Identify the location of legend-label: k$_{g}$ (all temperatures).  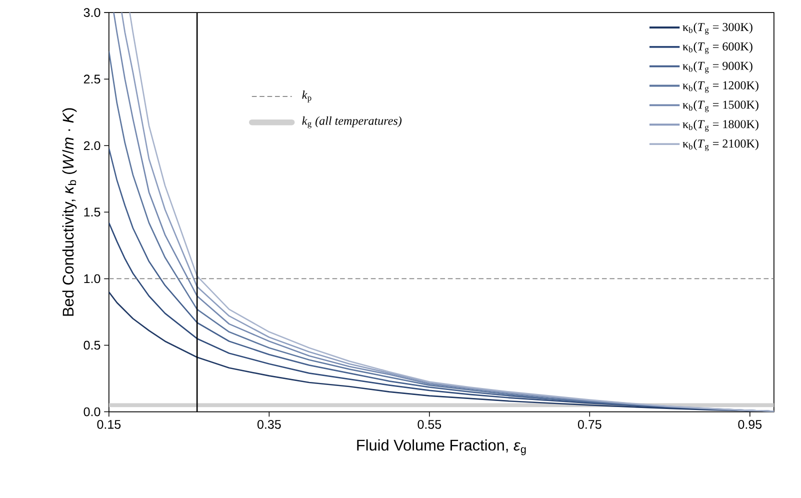
(352, 122).